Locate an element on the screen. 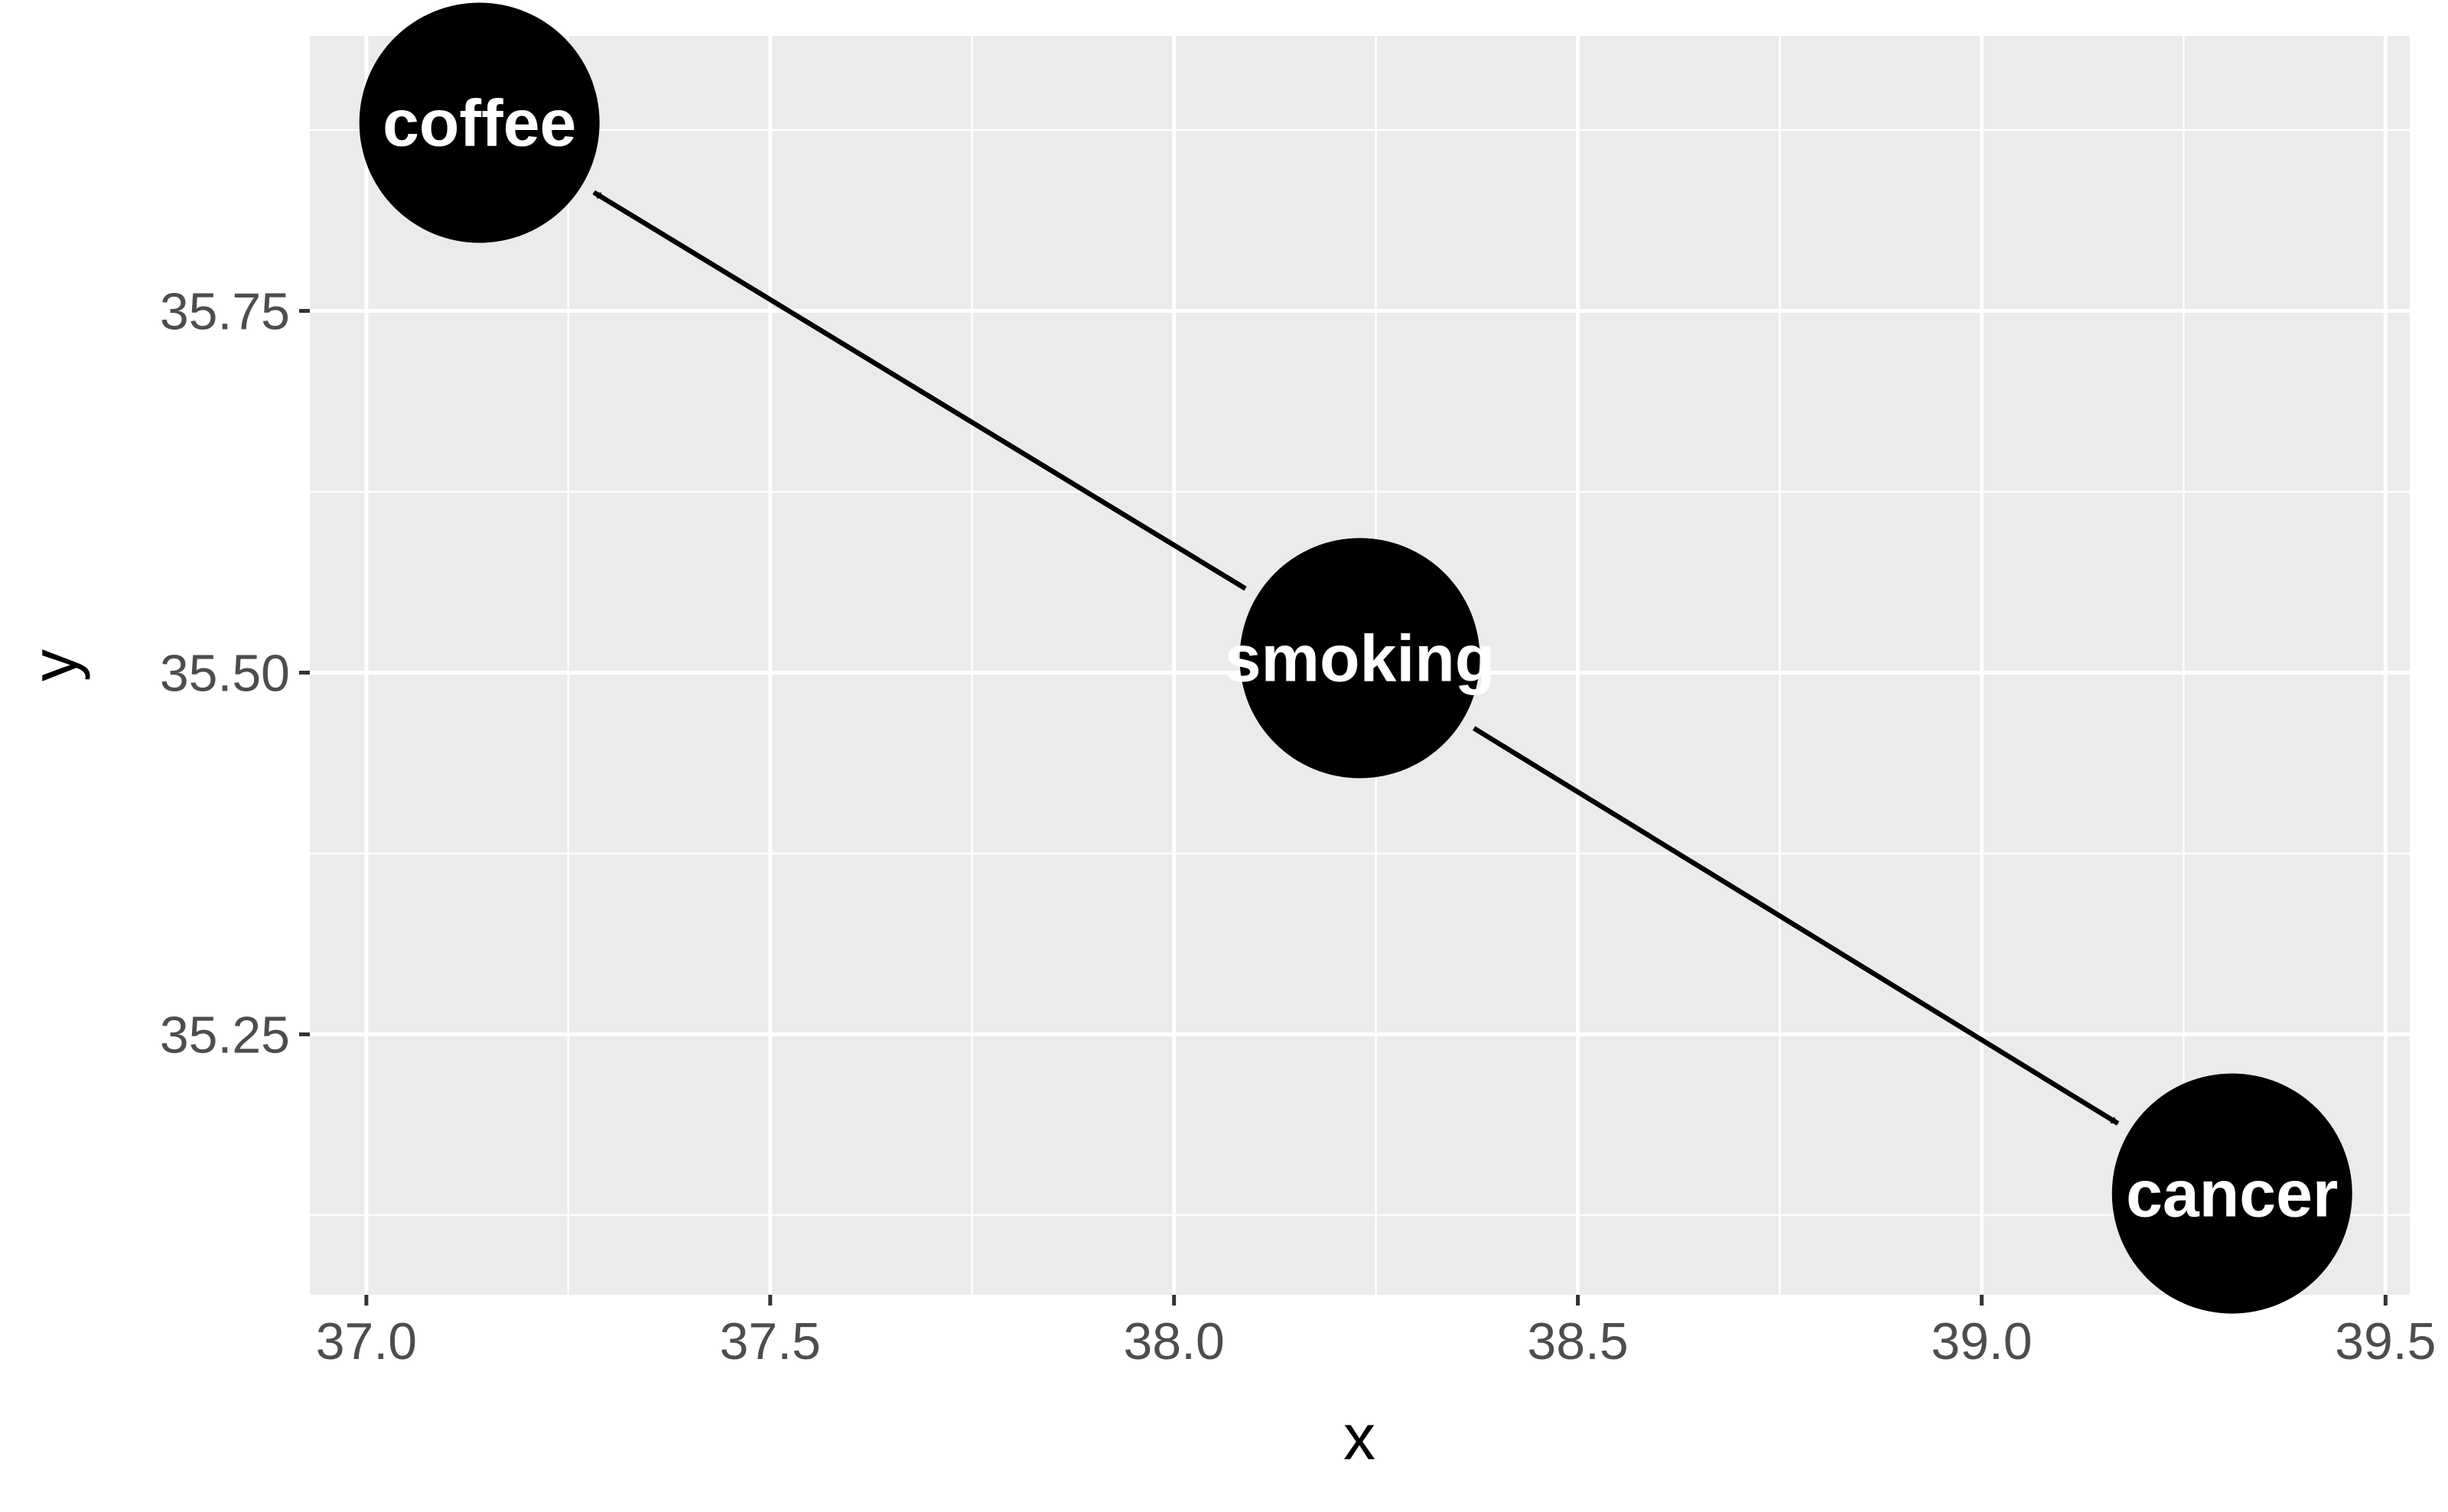 The width and height of the screenshot is (2448, 1512). y-tick-label: 35.50 is located at coordinates (225, 673).